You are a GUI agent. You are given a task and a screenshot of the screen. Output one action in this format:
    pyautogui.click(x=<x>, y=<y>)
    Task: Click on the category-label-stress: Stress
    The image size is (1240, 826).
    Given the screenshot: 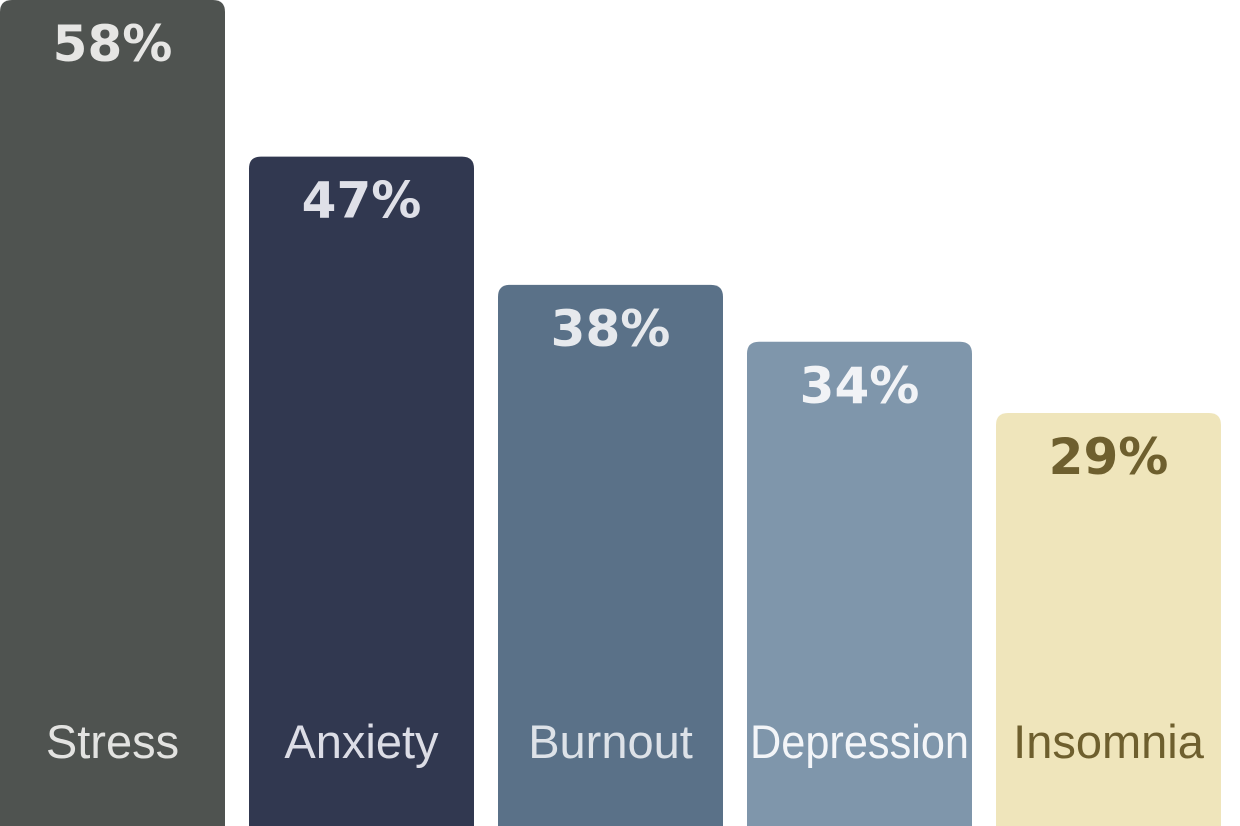 What is the action you would take?
    pyautogui.click(x=112, y=741)
    